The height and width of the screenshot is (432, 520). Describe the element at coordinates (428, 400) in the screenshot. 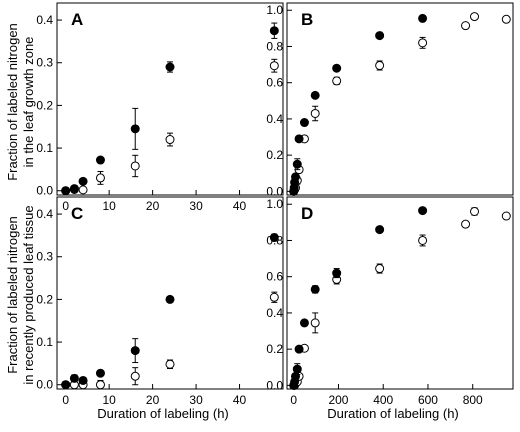

I see `x-tick-label: 600` at that location.